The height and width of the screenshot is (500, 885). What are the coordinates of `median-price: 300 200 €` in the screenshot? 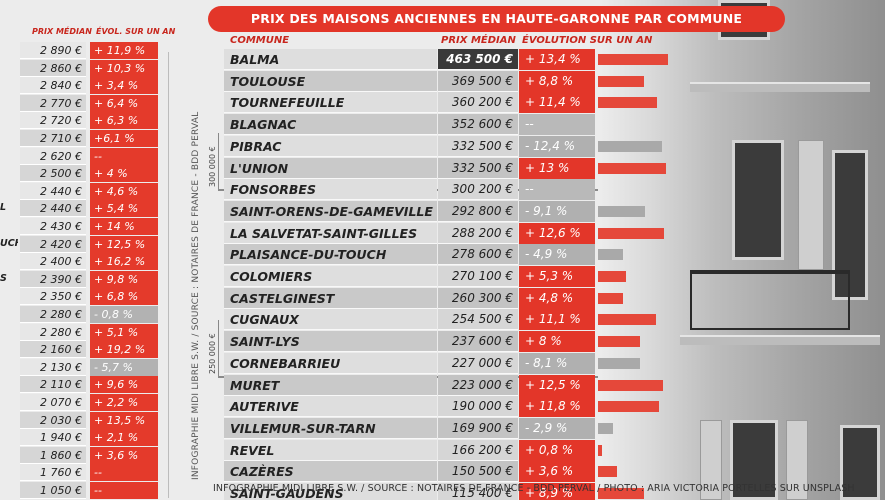 It's located at (478, 190).